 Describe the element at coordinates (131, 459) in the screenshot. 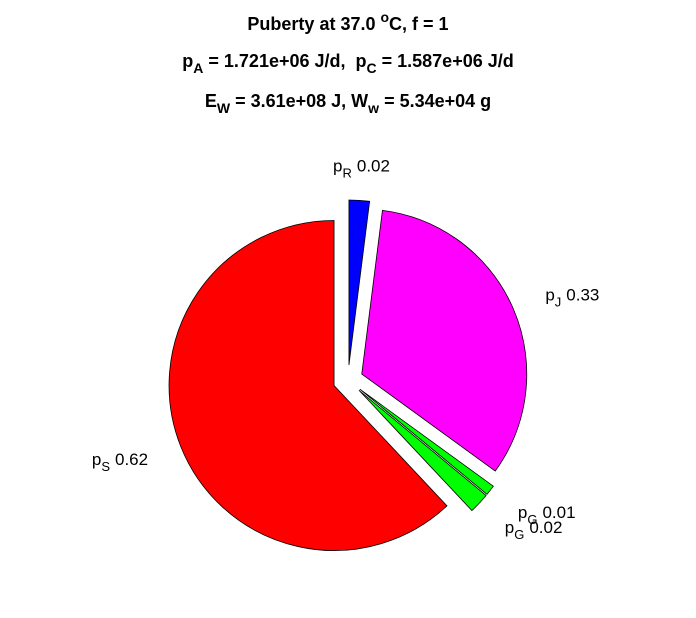

I see `label-value: 0.62` at that location.